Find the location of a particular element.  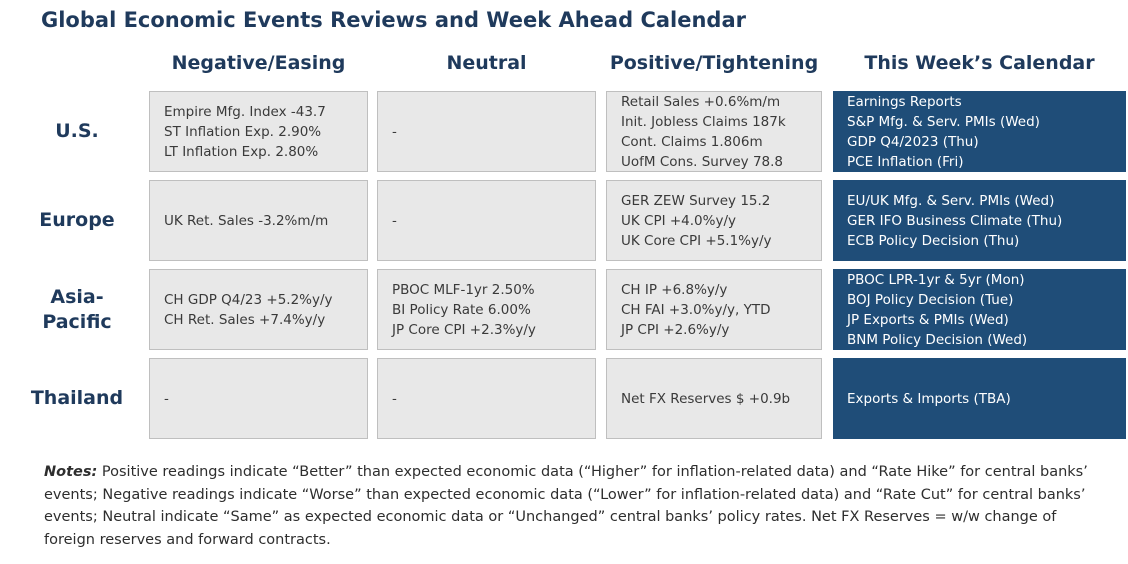

cell-line: UK Ret. Sales -3.2%m/m is located at coordinates (246, 220).